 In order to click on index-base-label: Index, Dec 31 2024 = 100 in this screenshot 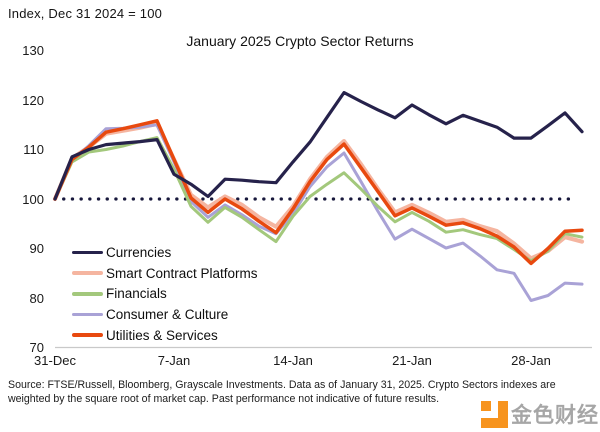, I will do `click(85, 13)`.